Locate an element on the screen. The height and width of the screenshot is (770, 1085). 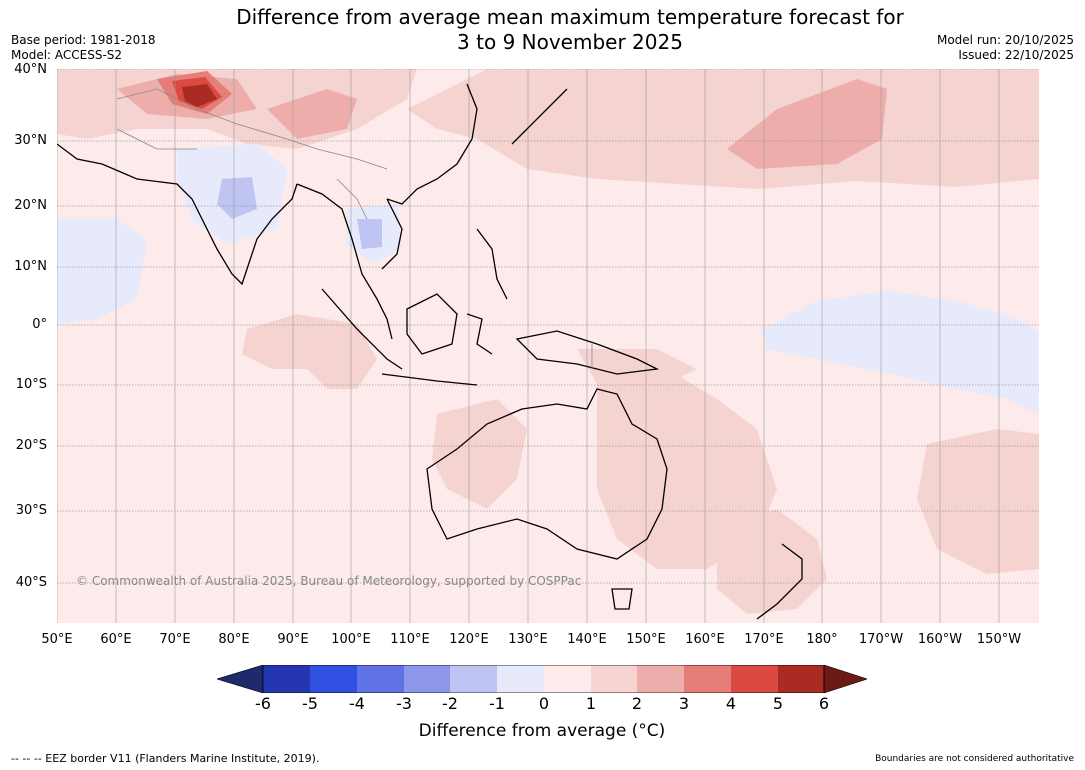
lon-label: 120°E is located at coordinates (469, 639).